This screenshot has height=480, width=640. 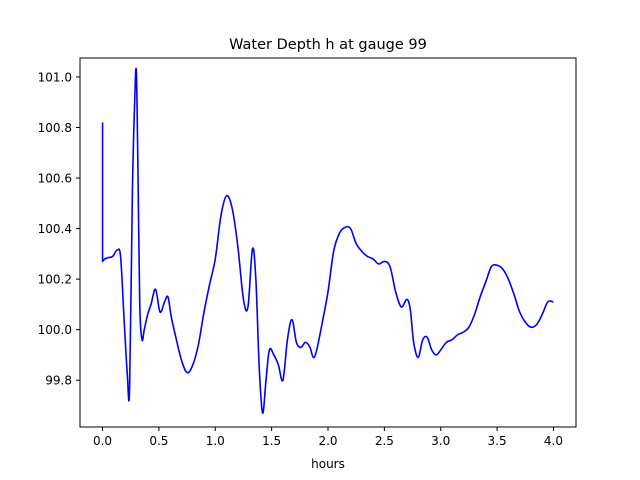 I want to click on x-tick-label: 0.5, so click(x=158, y=441).